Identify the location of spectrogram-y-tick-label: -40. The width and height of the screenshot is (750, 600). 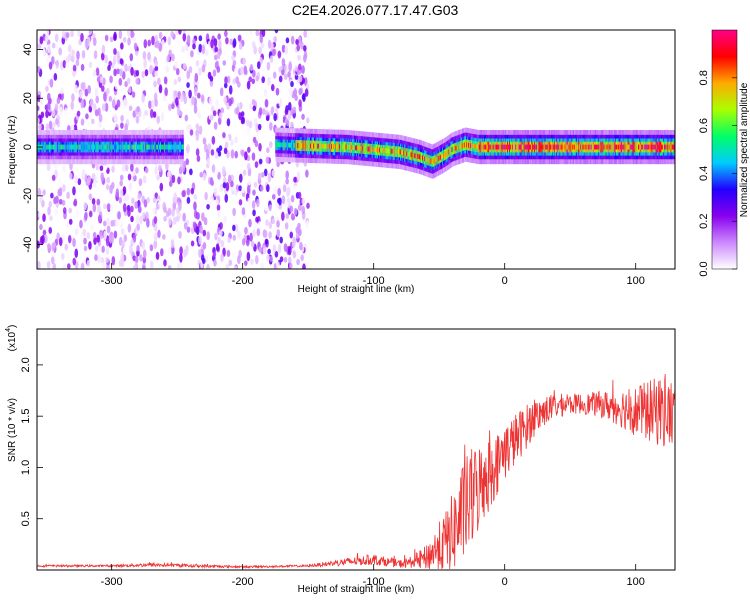
(28, 245).